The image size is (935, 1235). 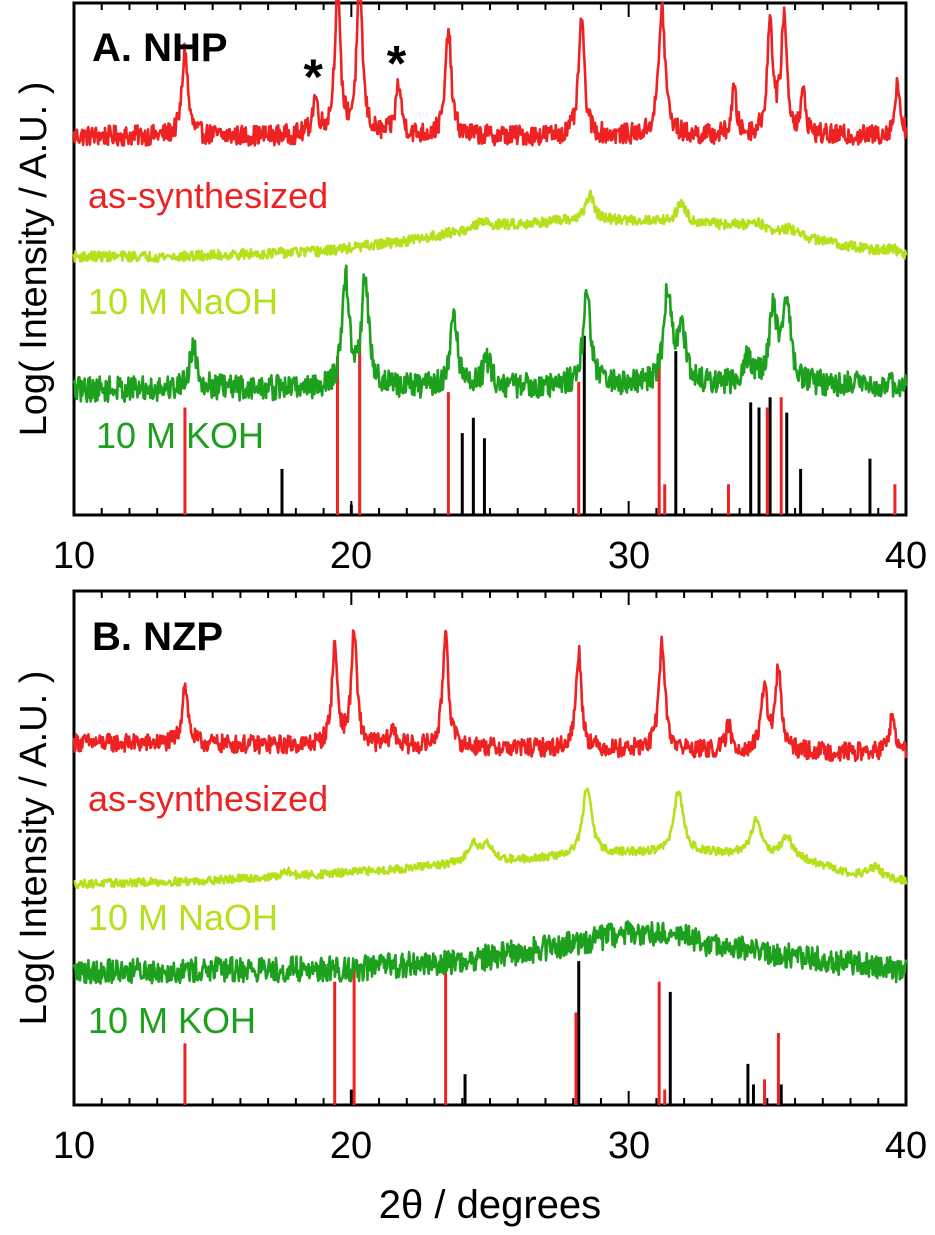 I want to click on panel-label: B. NZP, so click(x=157, y=637).